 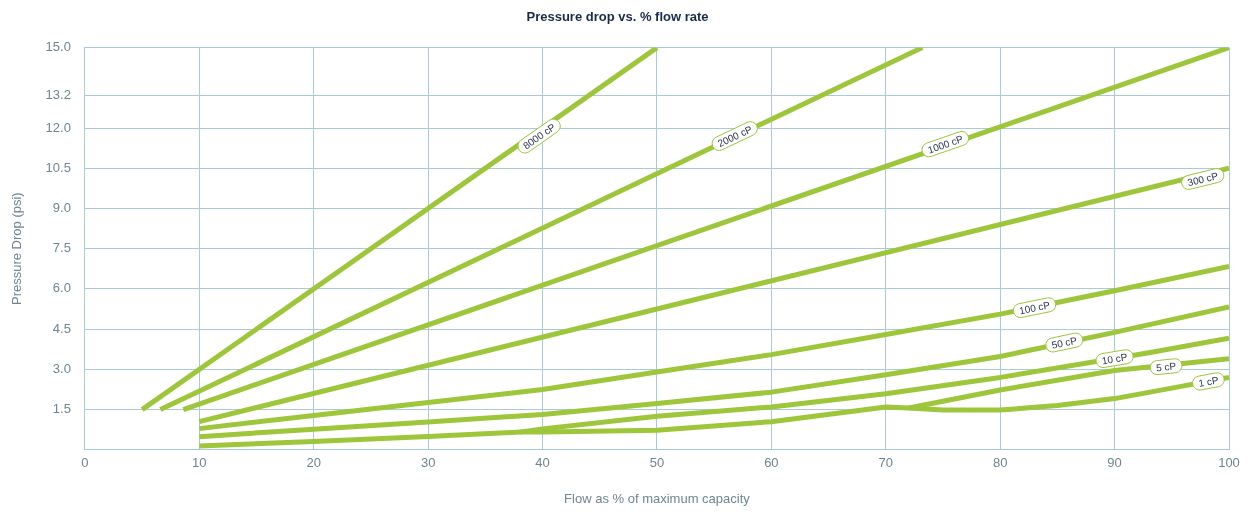 What do you see at coordinates (542, 463) in the screenshot?
I see `x-tick-label: 40` at bounding box center [542, 463].